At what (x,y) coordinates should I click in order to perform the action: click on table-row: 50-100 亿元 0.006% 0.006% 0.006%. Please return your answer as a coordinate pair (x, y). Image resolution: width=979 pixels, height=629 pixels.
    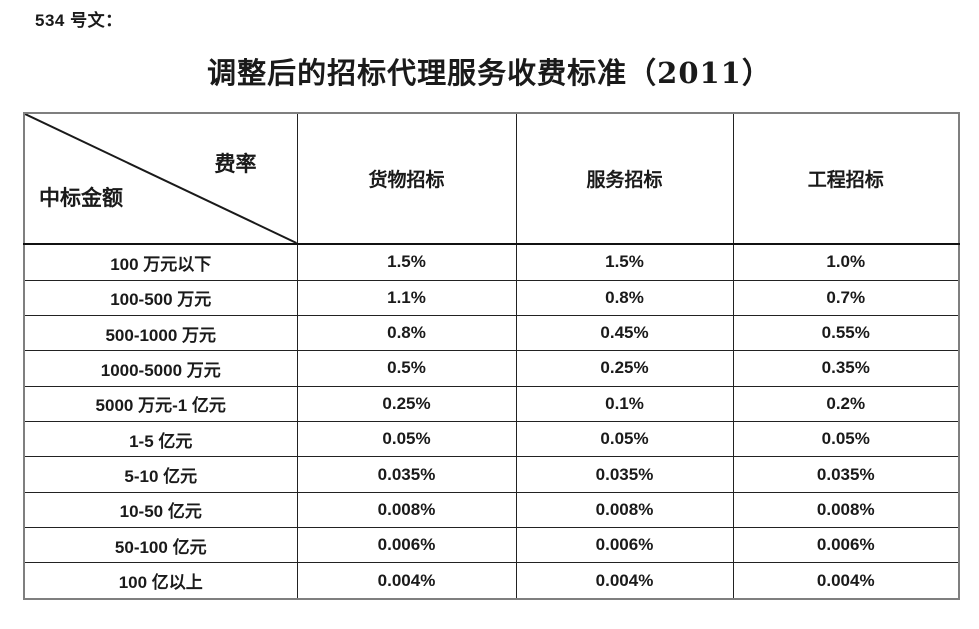
    Looking at the image, I should click on (491, 545).